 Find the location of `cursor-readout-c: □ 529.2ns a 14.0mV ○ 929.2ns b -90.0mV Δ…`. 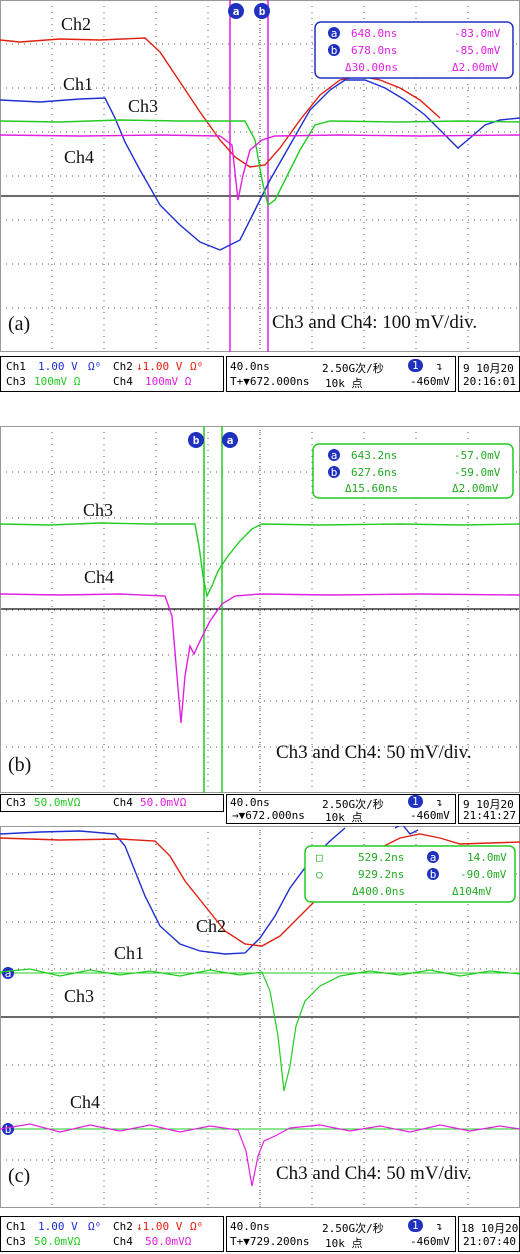

cursor-readout-c: □ 529.2ns a 14.0mV ○ 929.2ns b -90.0mV Δ… is located at coordinates (410, 874).